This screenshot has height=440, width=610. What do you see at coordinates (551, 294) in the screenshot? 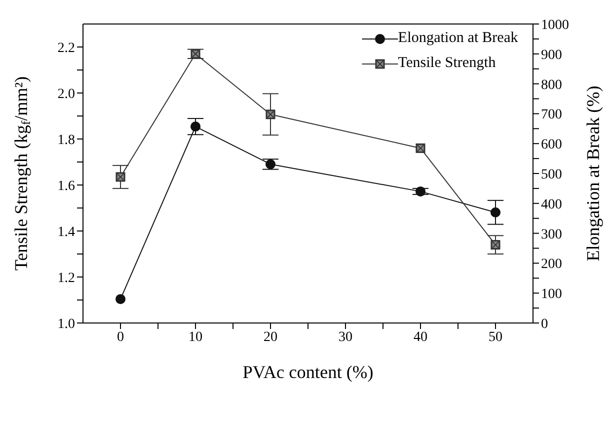
I see `y2-tick-label: 100` at bounding box center [551, 294].